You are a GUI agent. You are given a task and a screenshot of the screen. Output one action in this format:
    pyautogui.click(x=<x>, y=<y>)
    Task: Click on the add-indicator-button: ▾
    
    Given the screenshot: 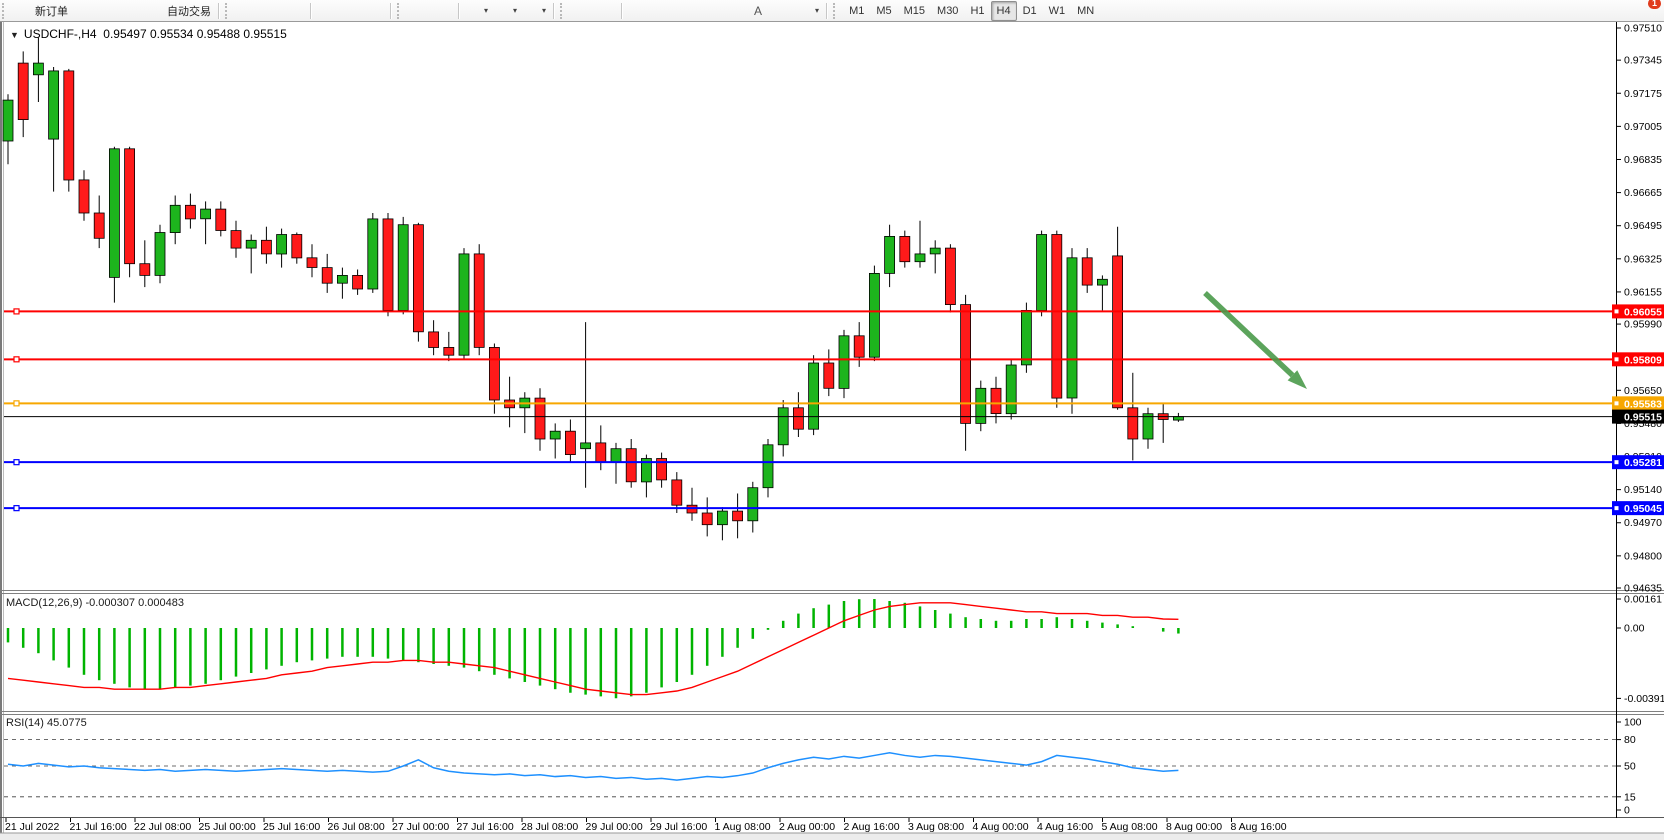 What is the action you would take?
    pyautogui.click(x=246, y=17)
    